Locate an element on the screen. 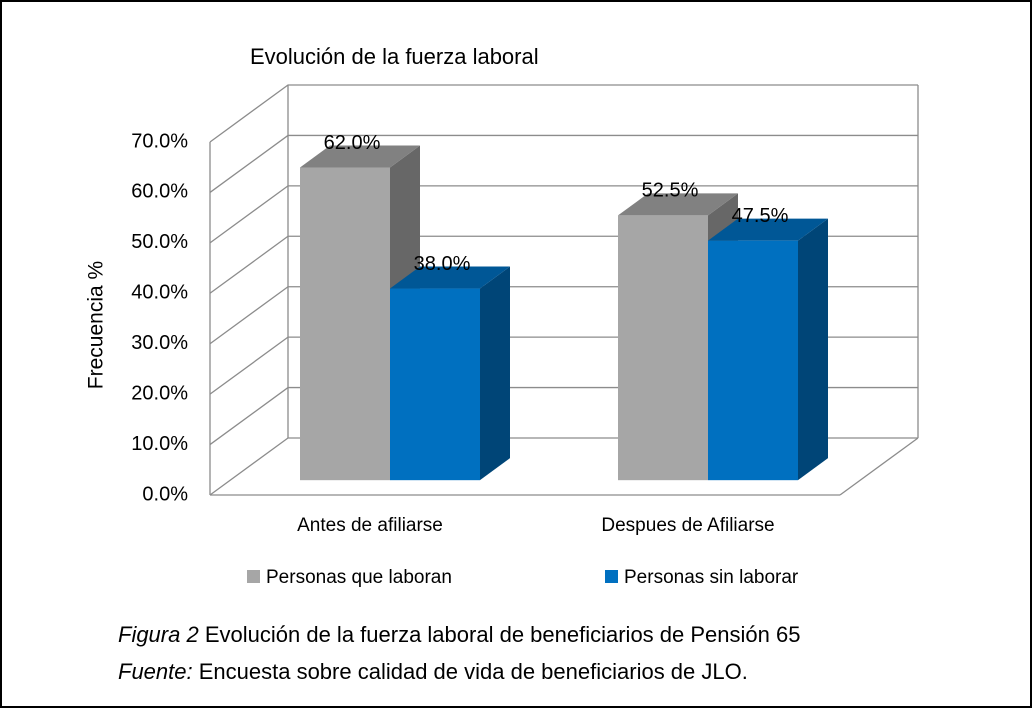 This screenshot has width=1032, height=708. y-tick-label: 60.0% is located at coordinates (159, 192).